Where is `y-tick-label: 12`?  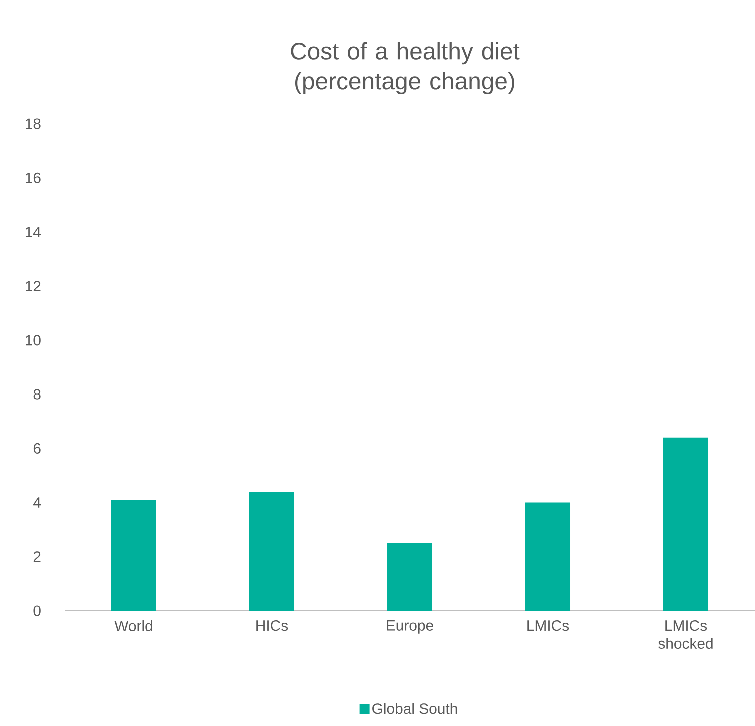 y-tick-label: 12 is located at coordinates (33, 286).